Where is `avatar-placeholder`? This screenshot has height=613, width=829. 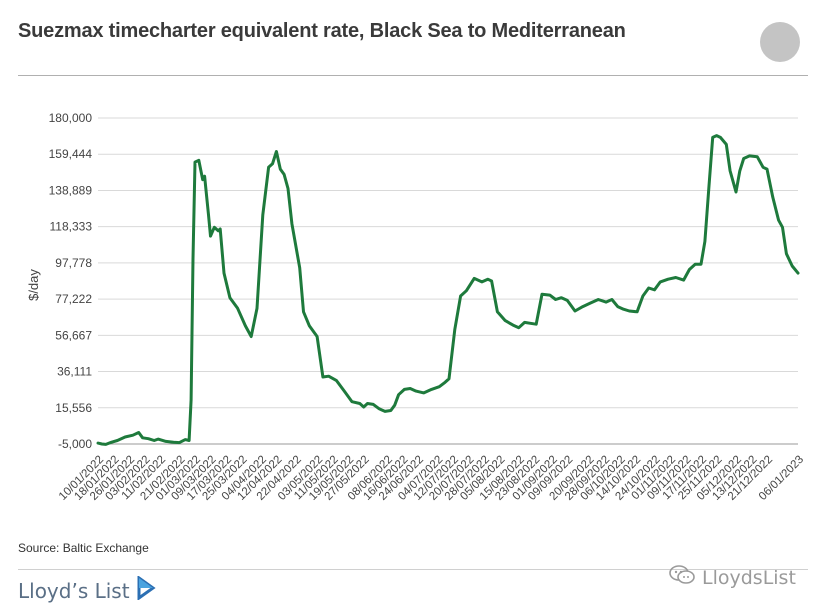
avatar-placeholder is located at coordinates (780, 42).